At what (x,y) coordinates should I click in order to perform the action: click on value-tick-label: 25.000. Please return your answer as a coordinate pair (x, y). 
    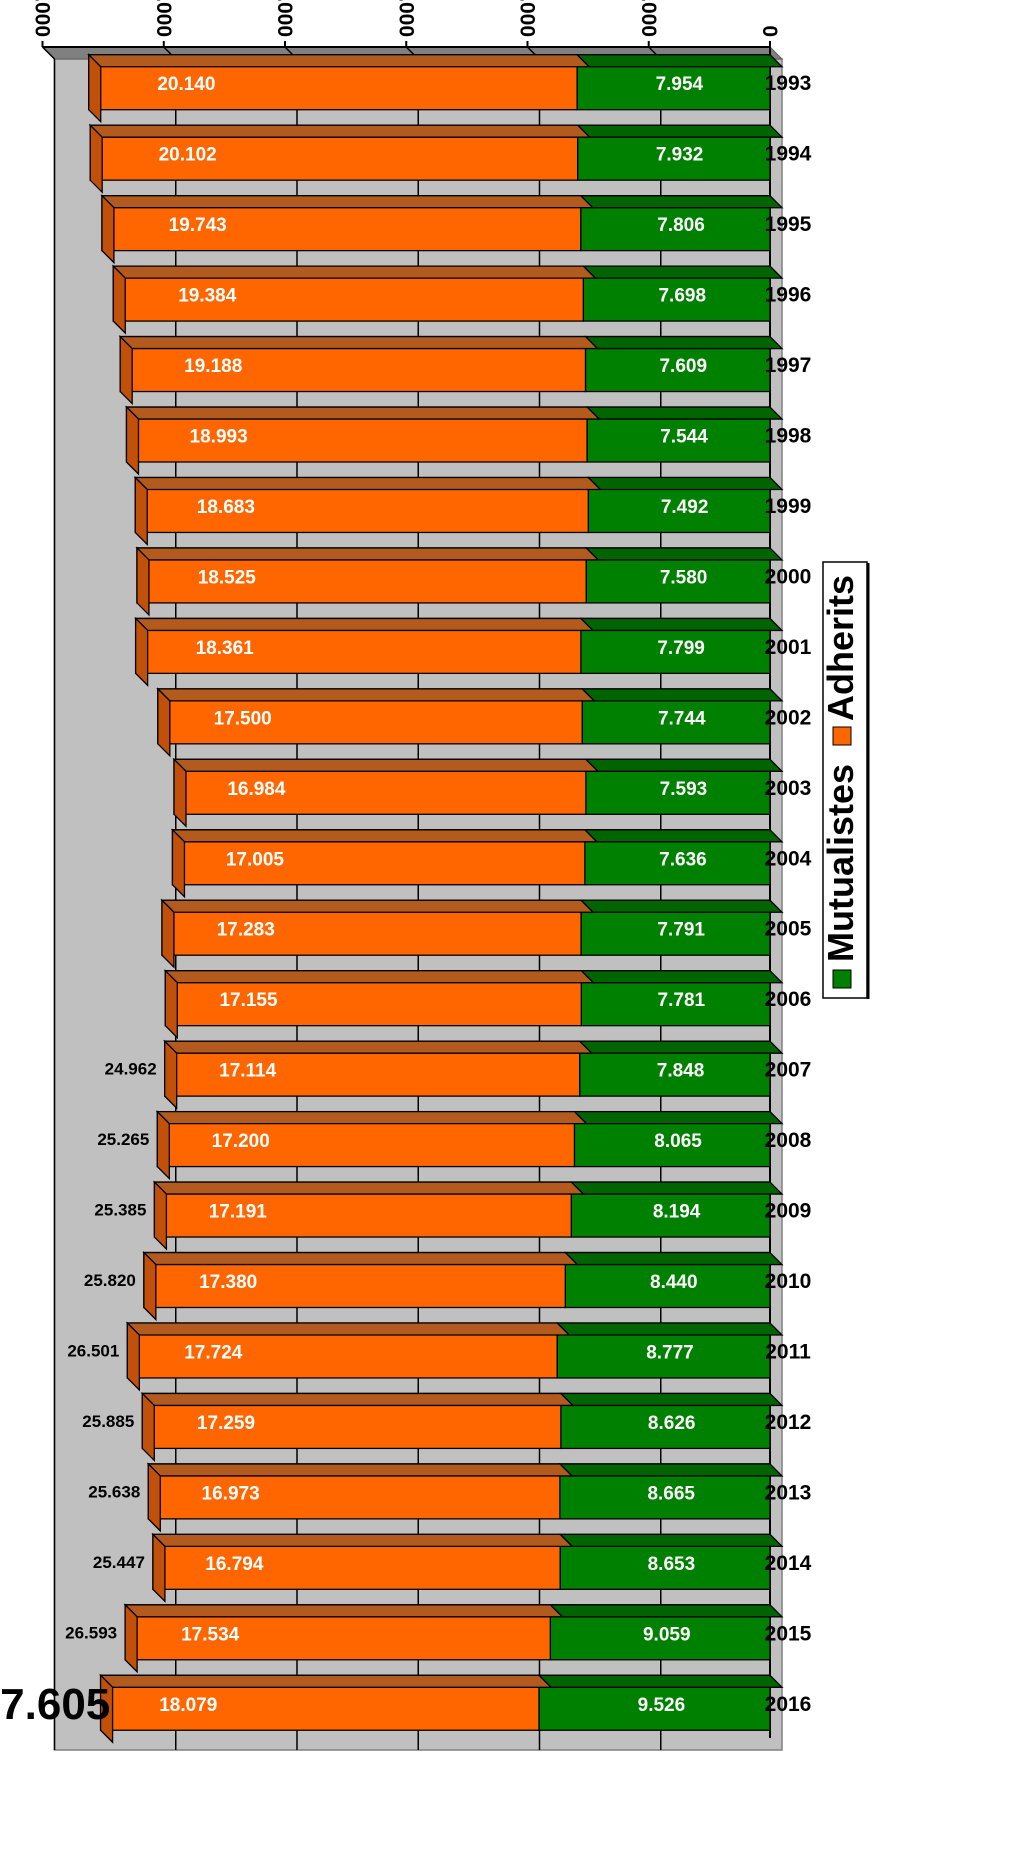
    Looking at the image, I should click on (163, 18).